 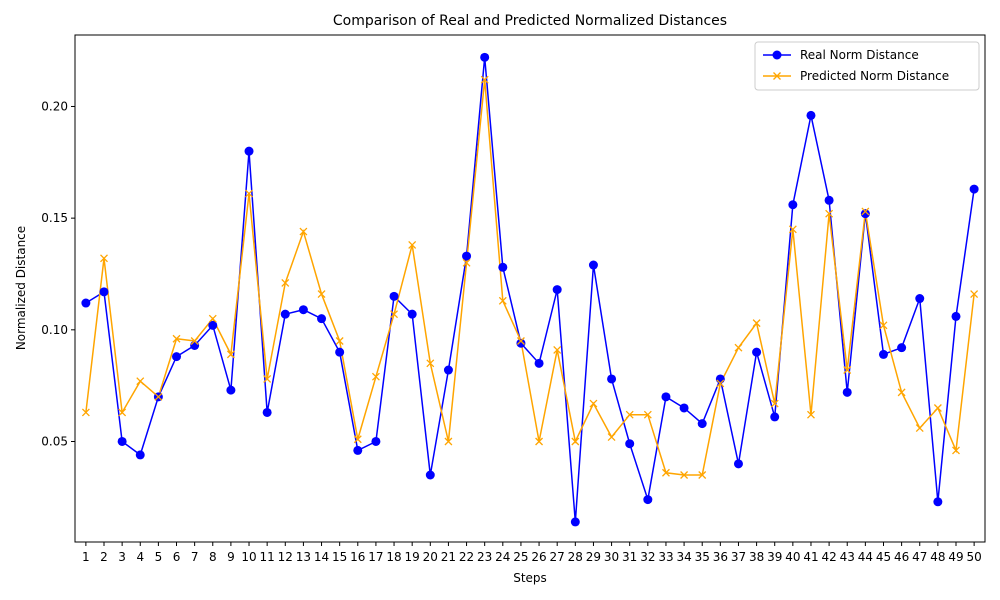 I want to click on x-tick-label: 1, so click(x=86, y=557).